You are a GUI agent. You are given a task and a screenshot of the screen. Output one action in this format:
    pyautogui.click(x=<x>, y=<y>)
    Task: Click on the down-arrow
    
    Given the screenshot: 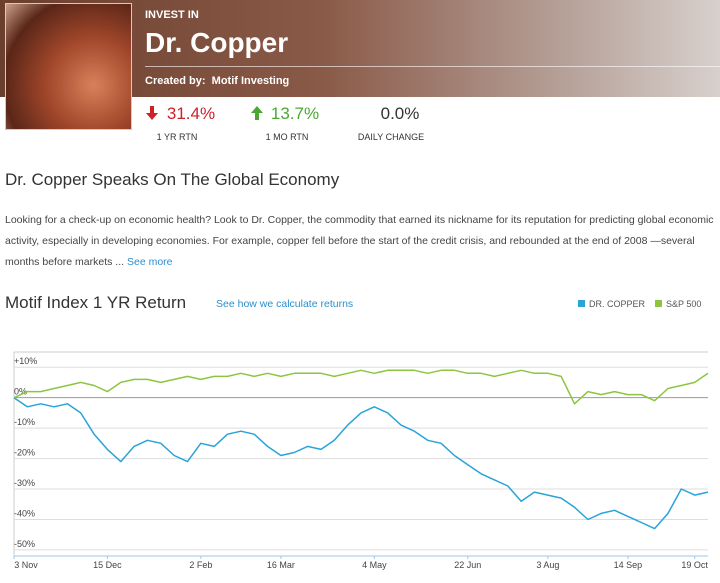 What is the action you would take?
    pyautogui.click(x=152, y=113)
    